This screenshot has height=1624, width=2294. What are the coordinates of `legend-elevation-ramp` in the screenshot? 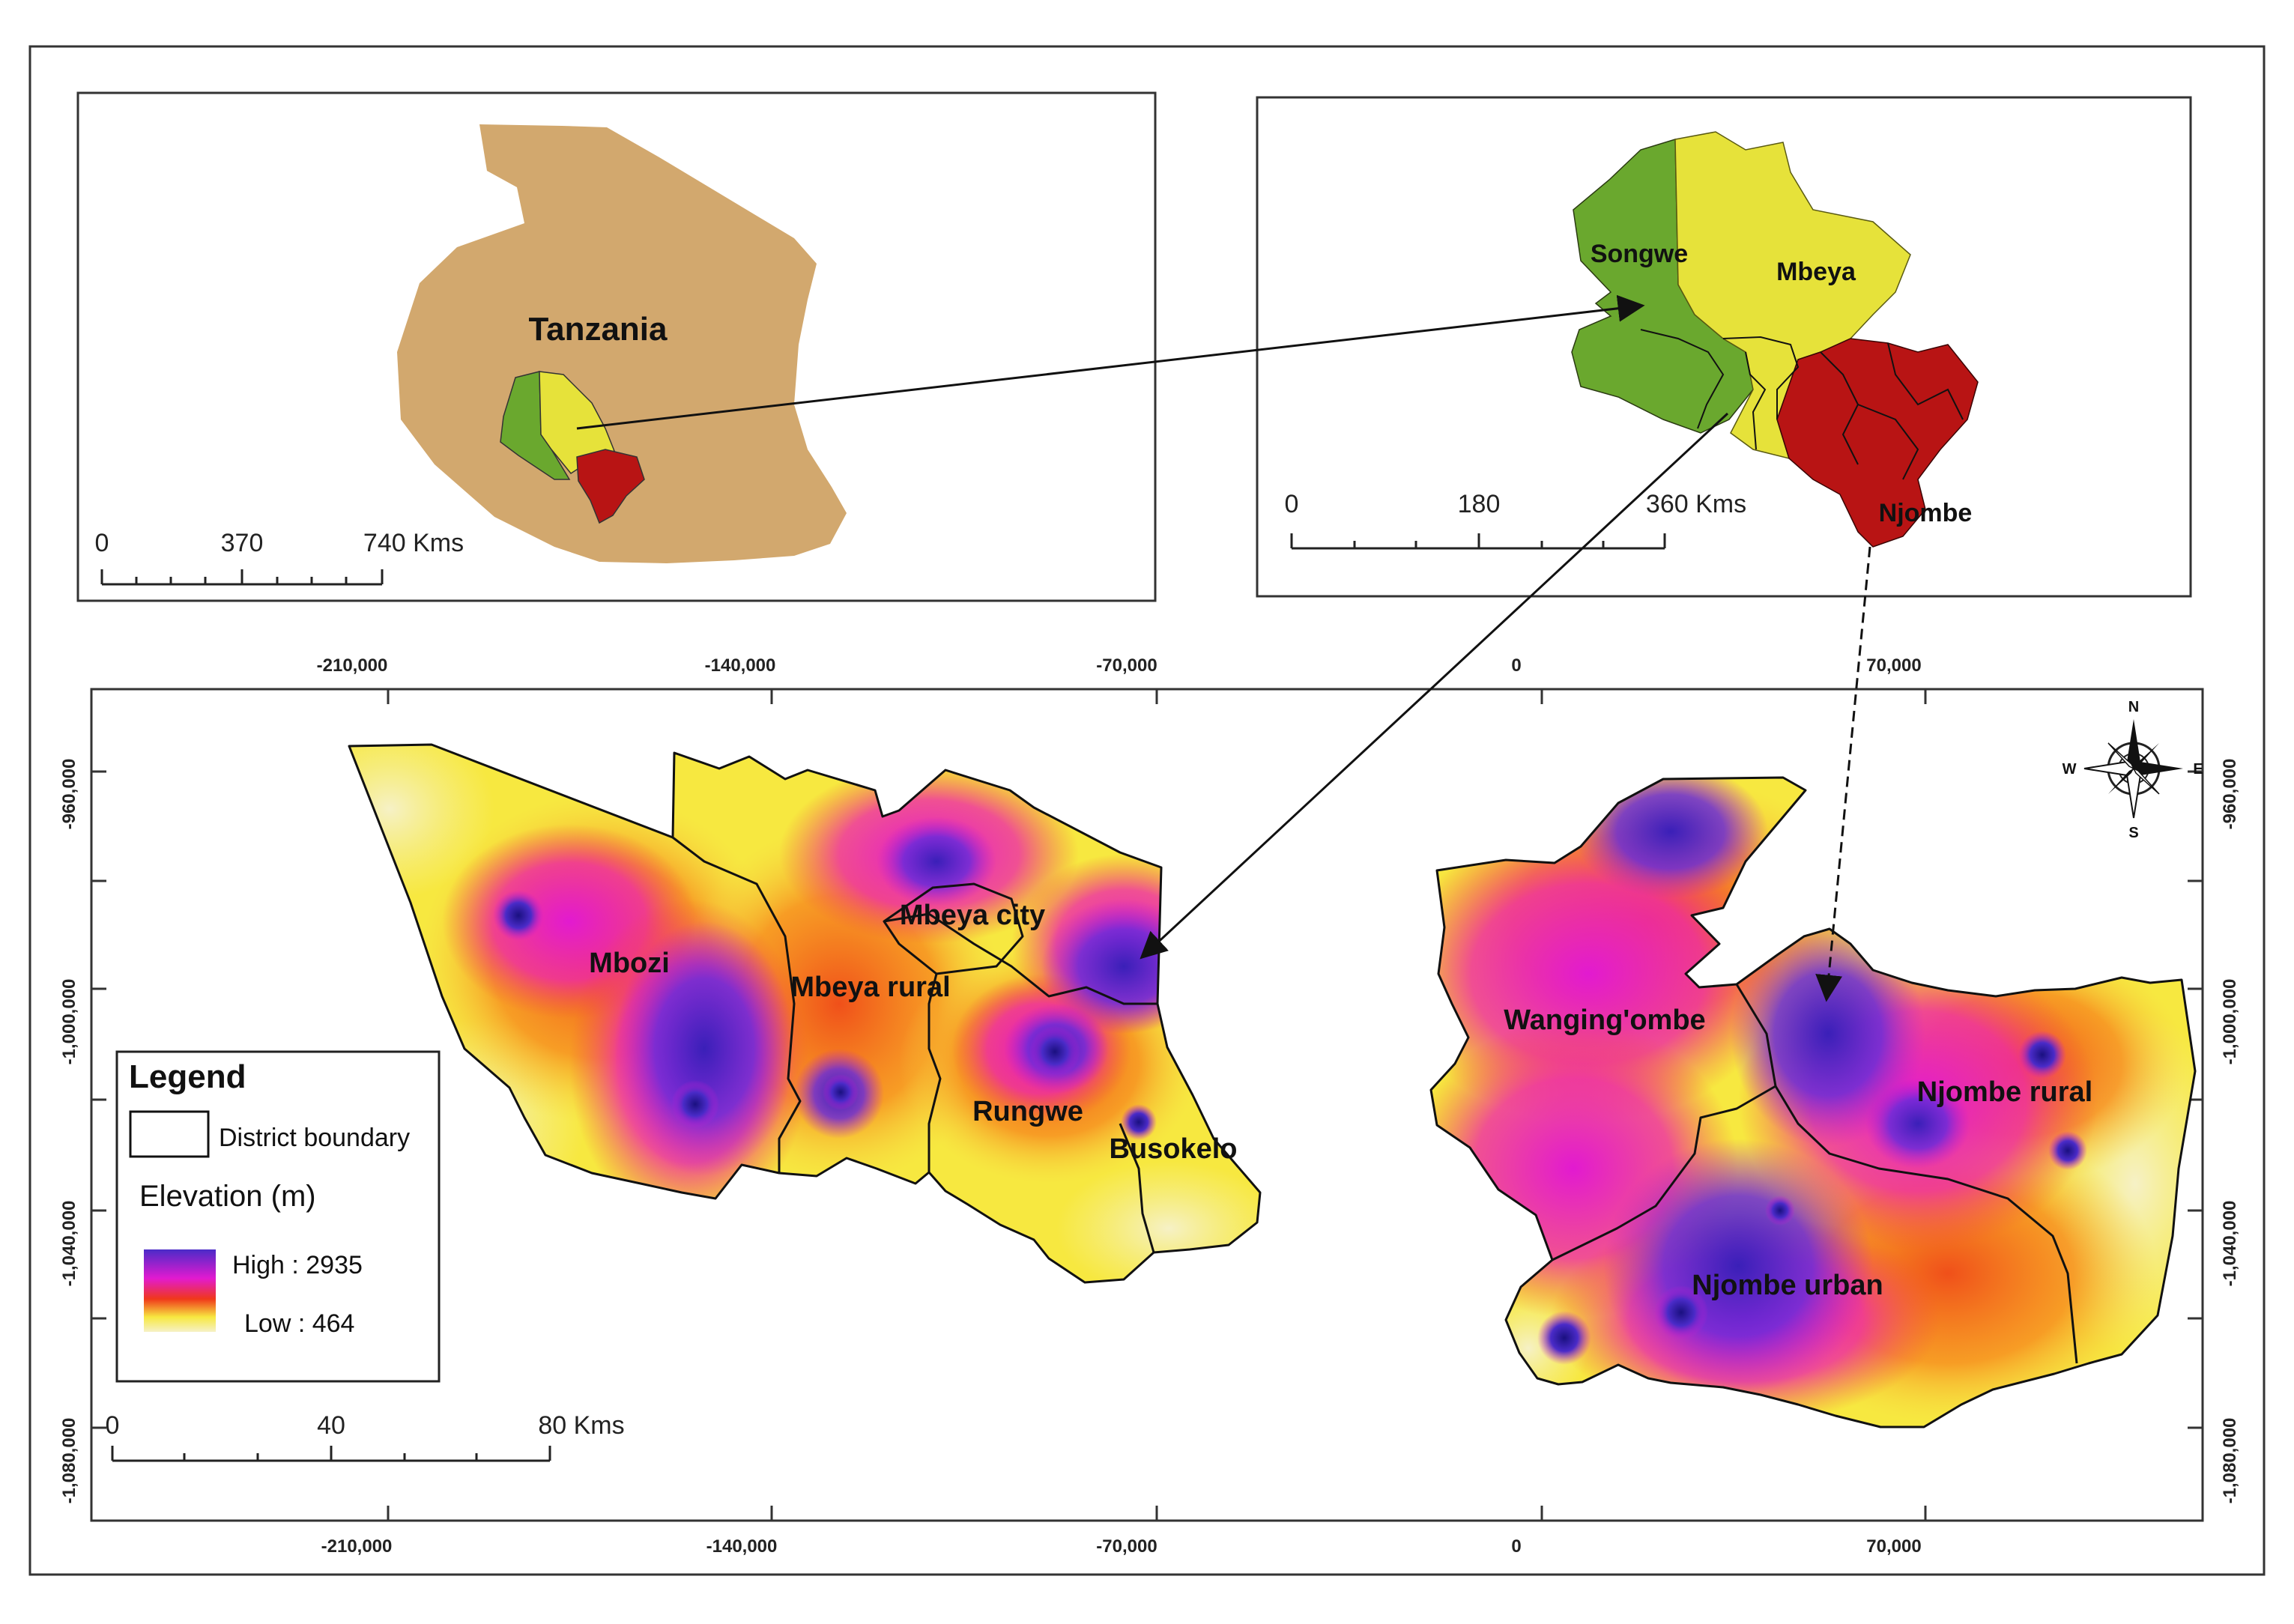 It's located at (180, 1290).